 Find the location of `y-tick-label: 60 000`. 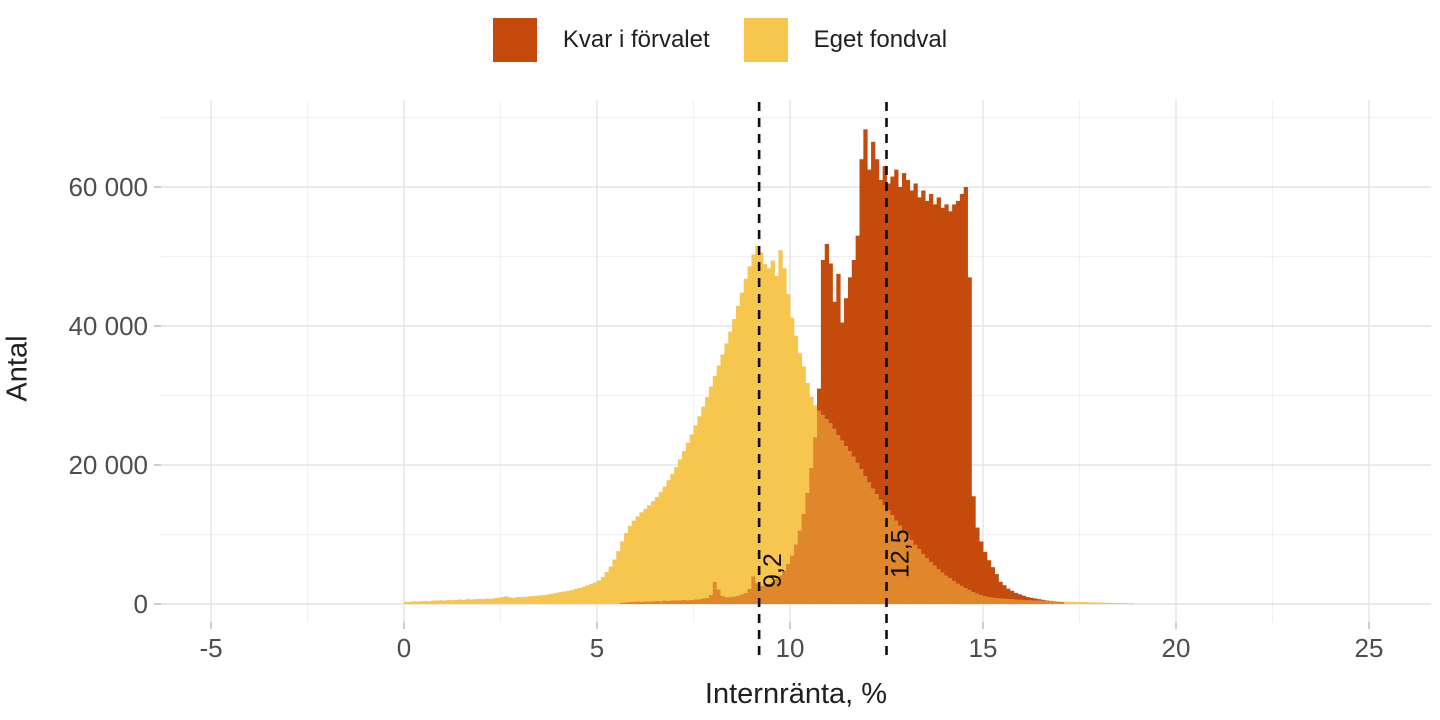

y-tick-label: 60 000 is located at coordinates (108, 187).